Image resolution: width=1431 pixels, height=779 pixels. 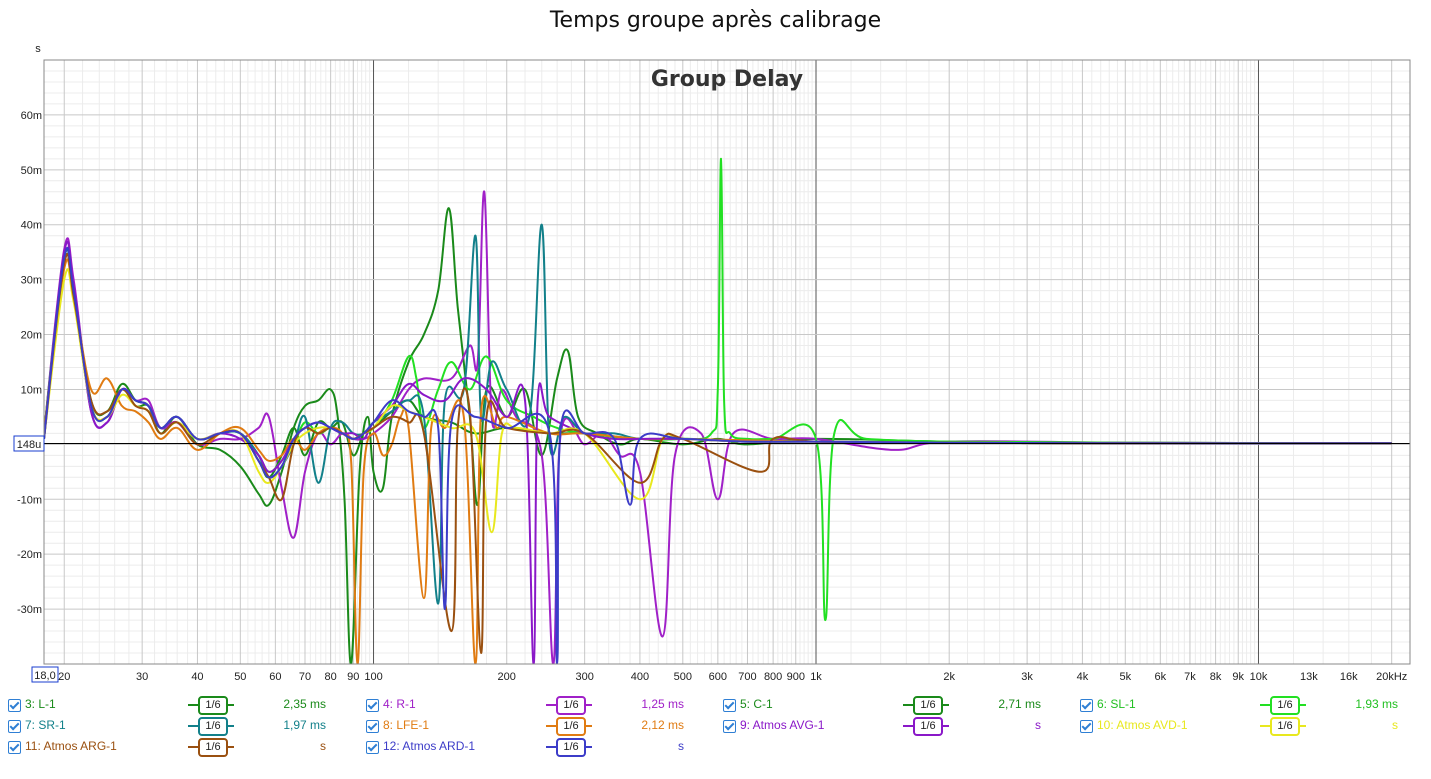 What do you see at coordinates (353, 677) in the screenshot?
I see `x-tick-label: 90` at bounding box center [353, 677].